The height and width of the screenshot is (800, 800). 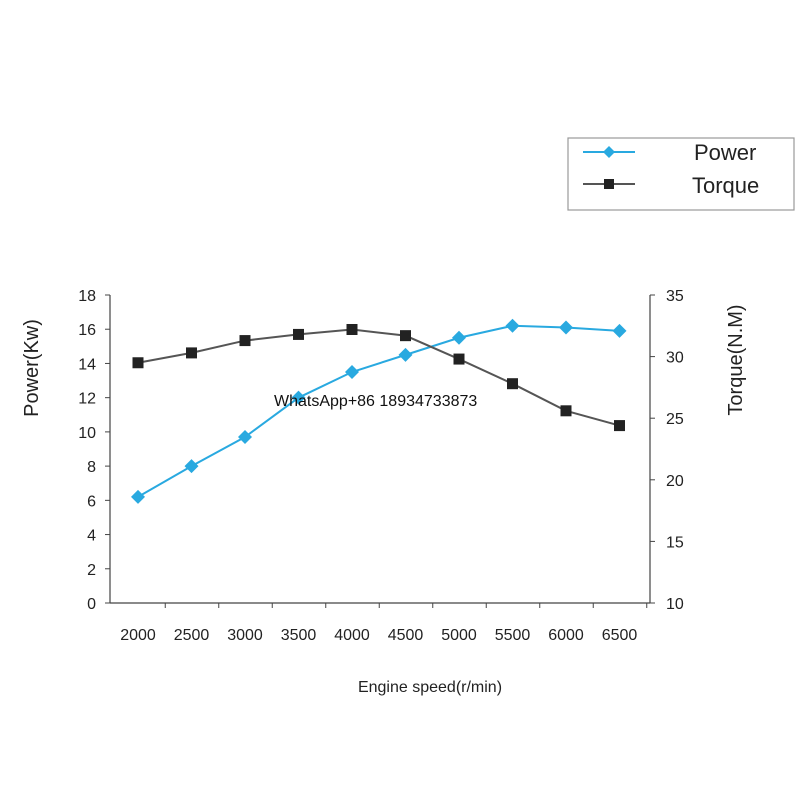 I want to click on series-power, so click(x=379, y=411).